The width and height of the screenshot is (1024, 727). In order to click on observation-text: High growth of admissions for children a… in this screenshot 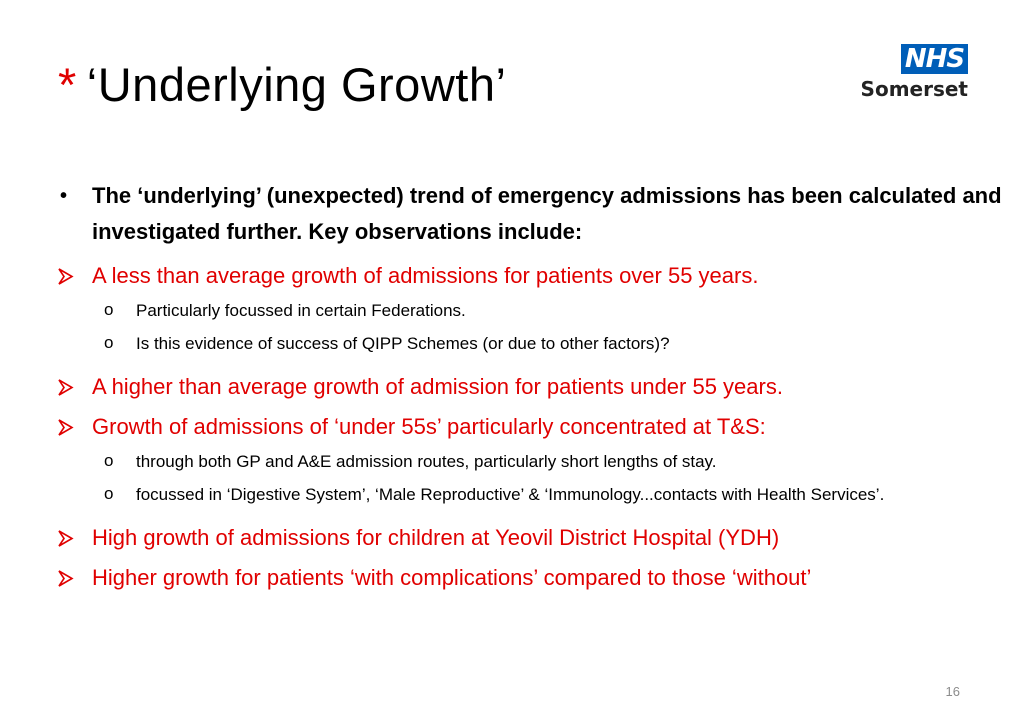, I will do `click(436, 537)`.